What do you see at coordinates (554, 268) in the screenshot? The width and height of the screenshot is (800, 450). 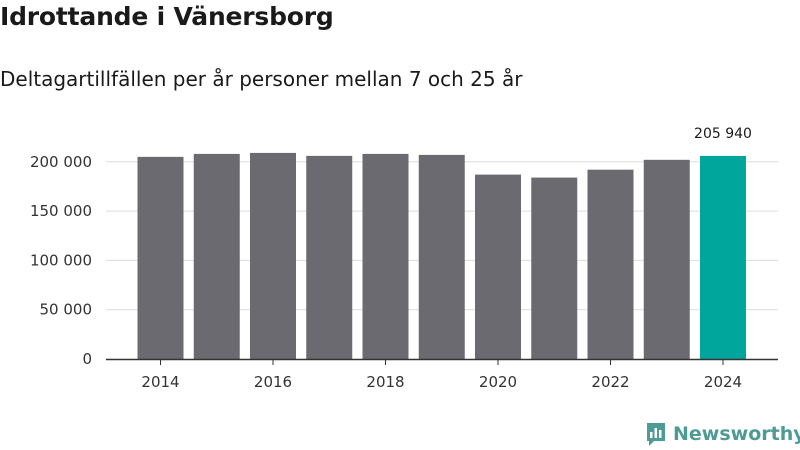 I see `bar-2021` at bounding box center [554, 268].